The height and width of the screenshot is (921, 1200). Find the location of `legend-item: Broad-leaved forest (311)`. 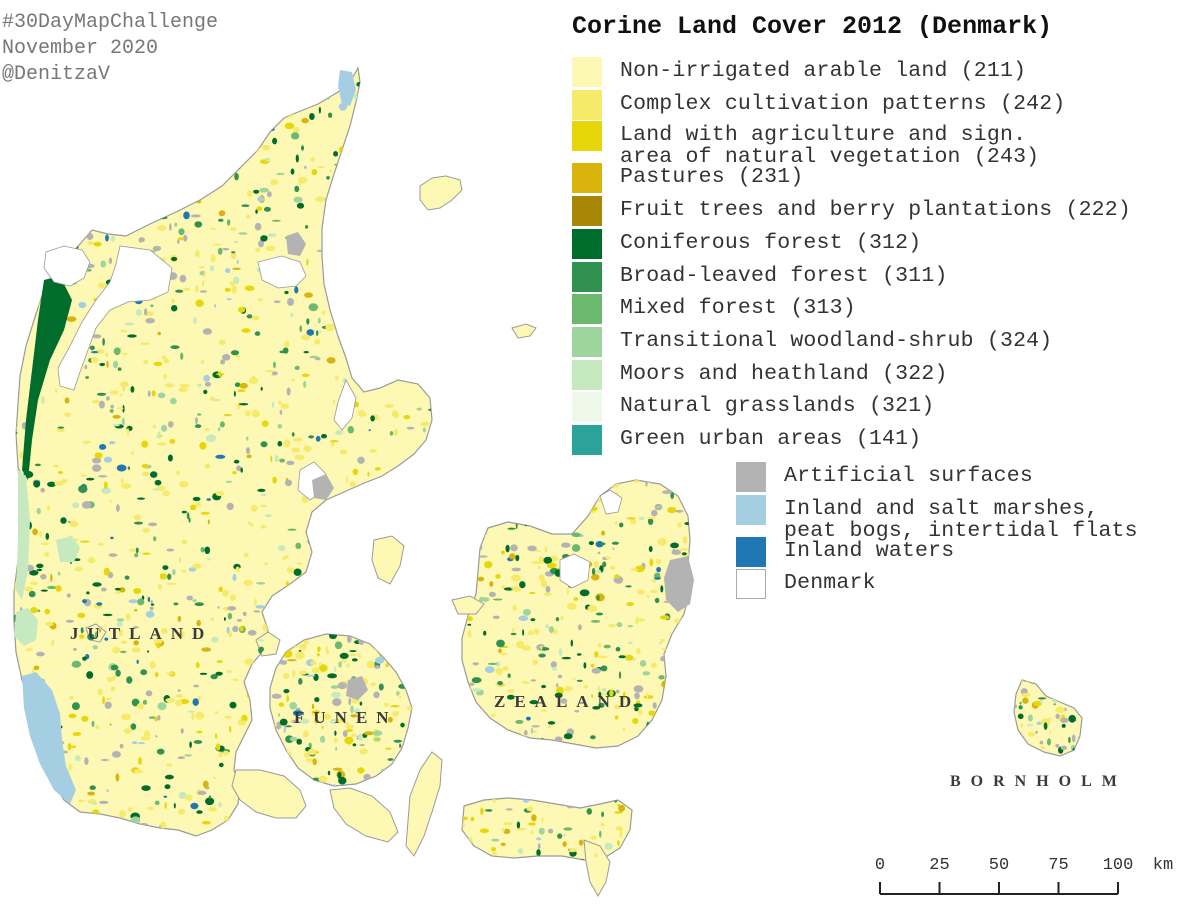

legend-item: Broad-leaved forest (311) is located at coordinates (760, 277).